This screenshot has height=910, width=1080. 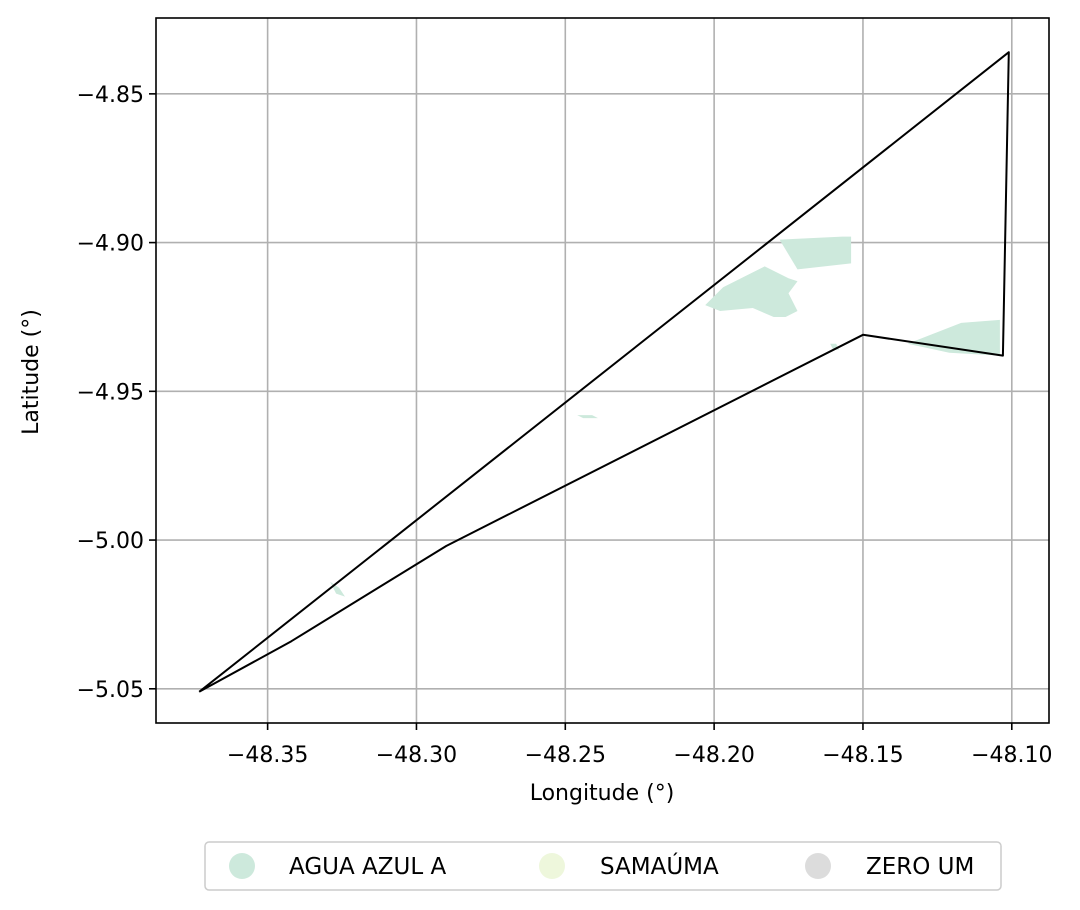 I want to click on y-axis-label: Latitude (°), so click(x=31, y=372).